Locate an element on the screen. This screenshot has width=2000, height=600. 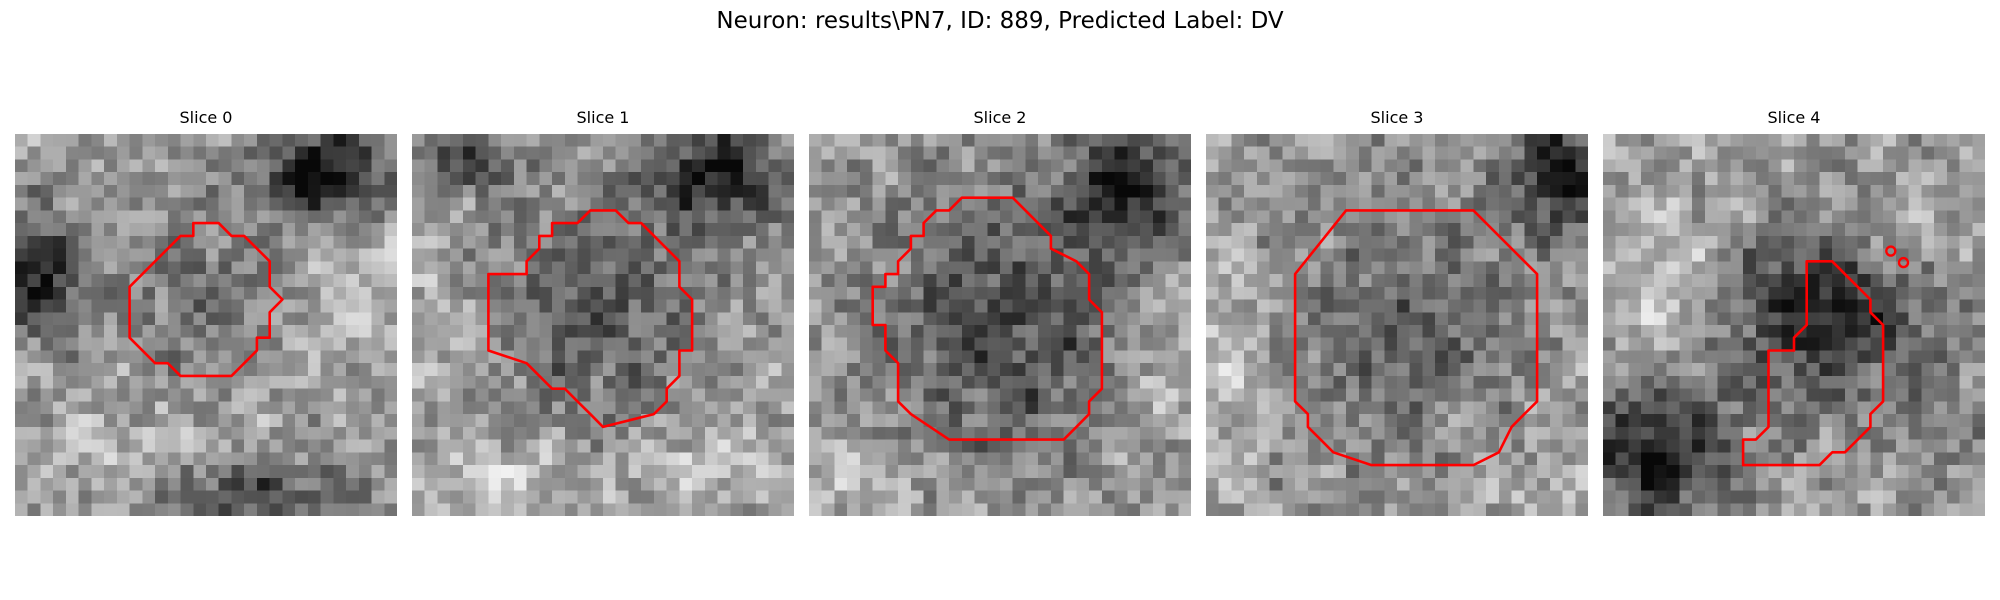
slice-panel-0: Slice 0 is located at coordinates (206, 311).